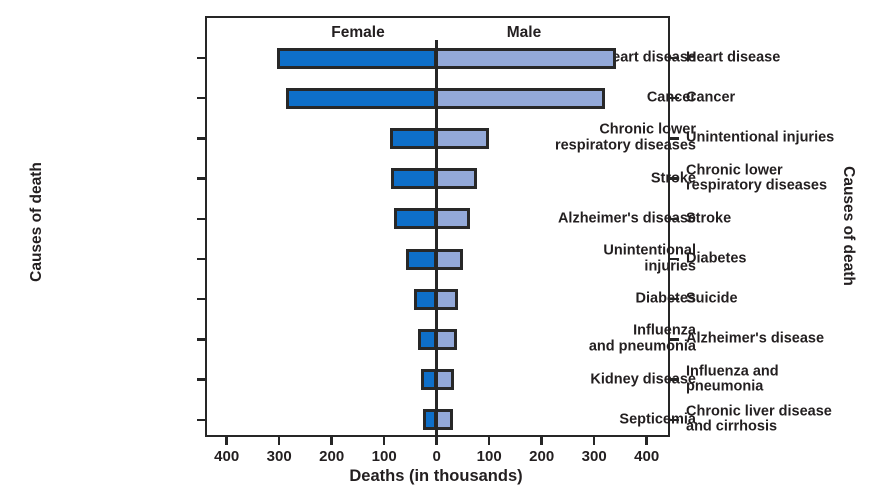  What do you see at coordinates (436, 238) in the screenshot?
I see `center-axis-line` at bounding box center [436, 238].